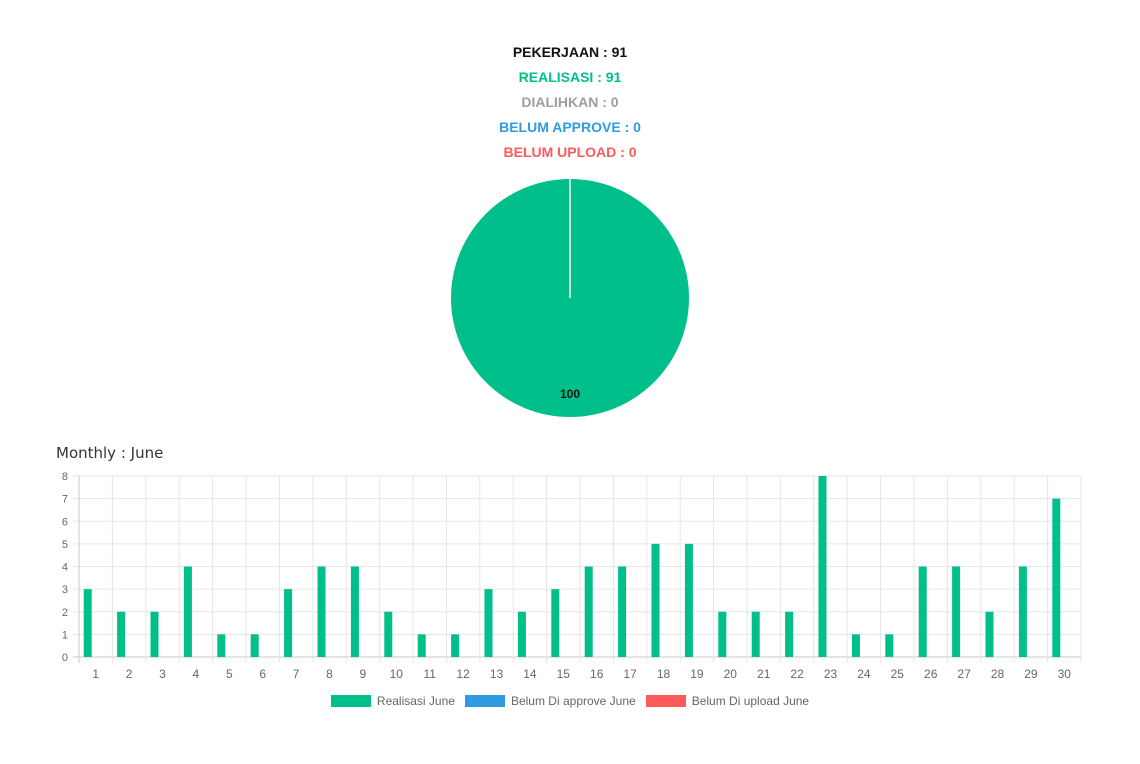  I want to click on x-tick-label: 7, so click(296, 674).